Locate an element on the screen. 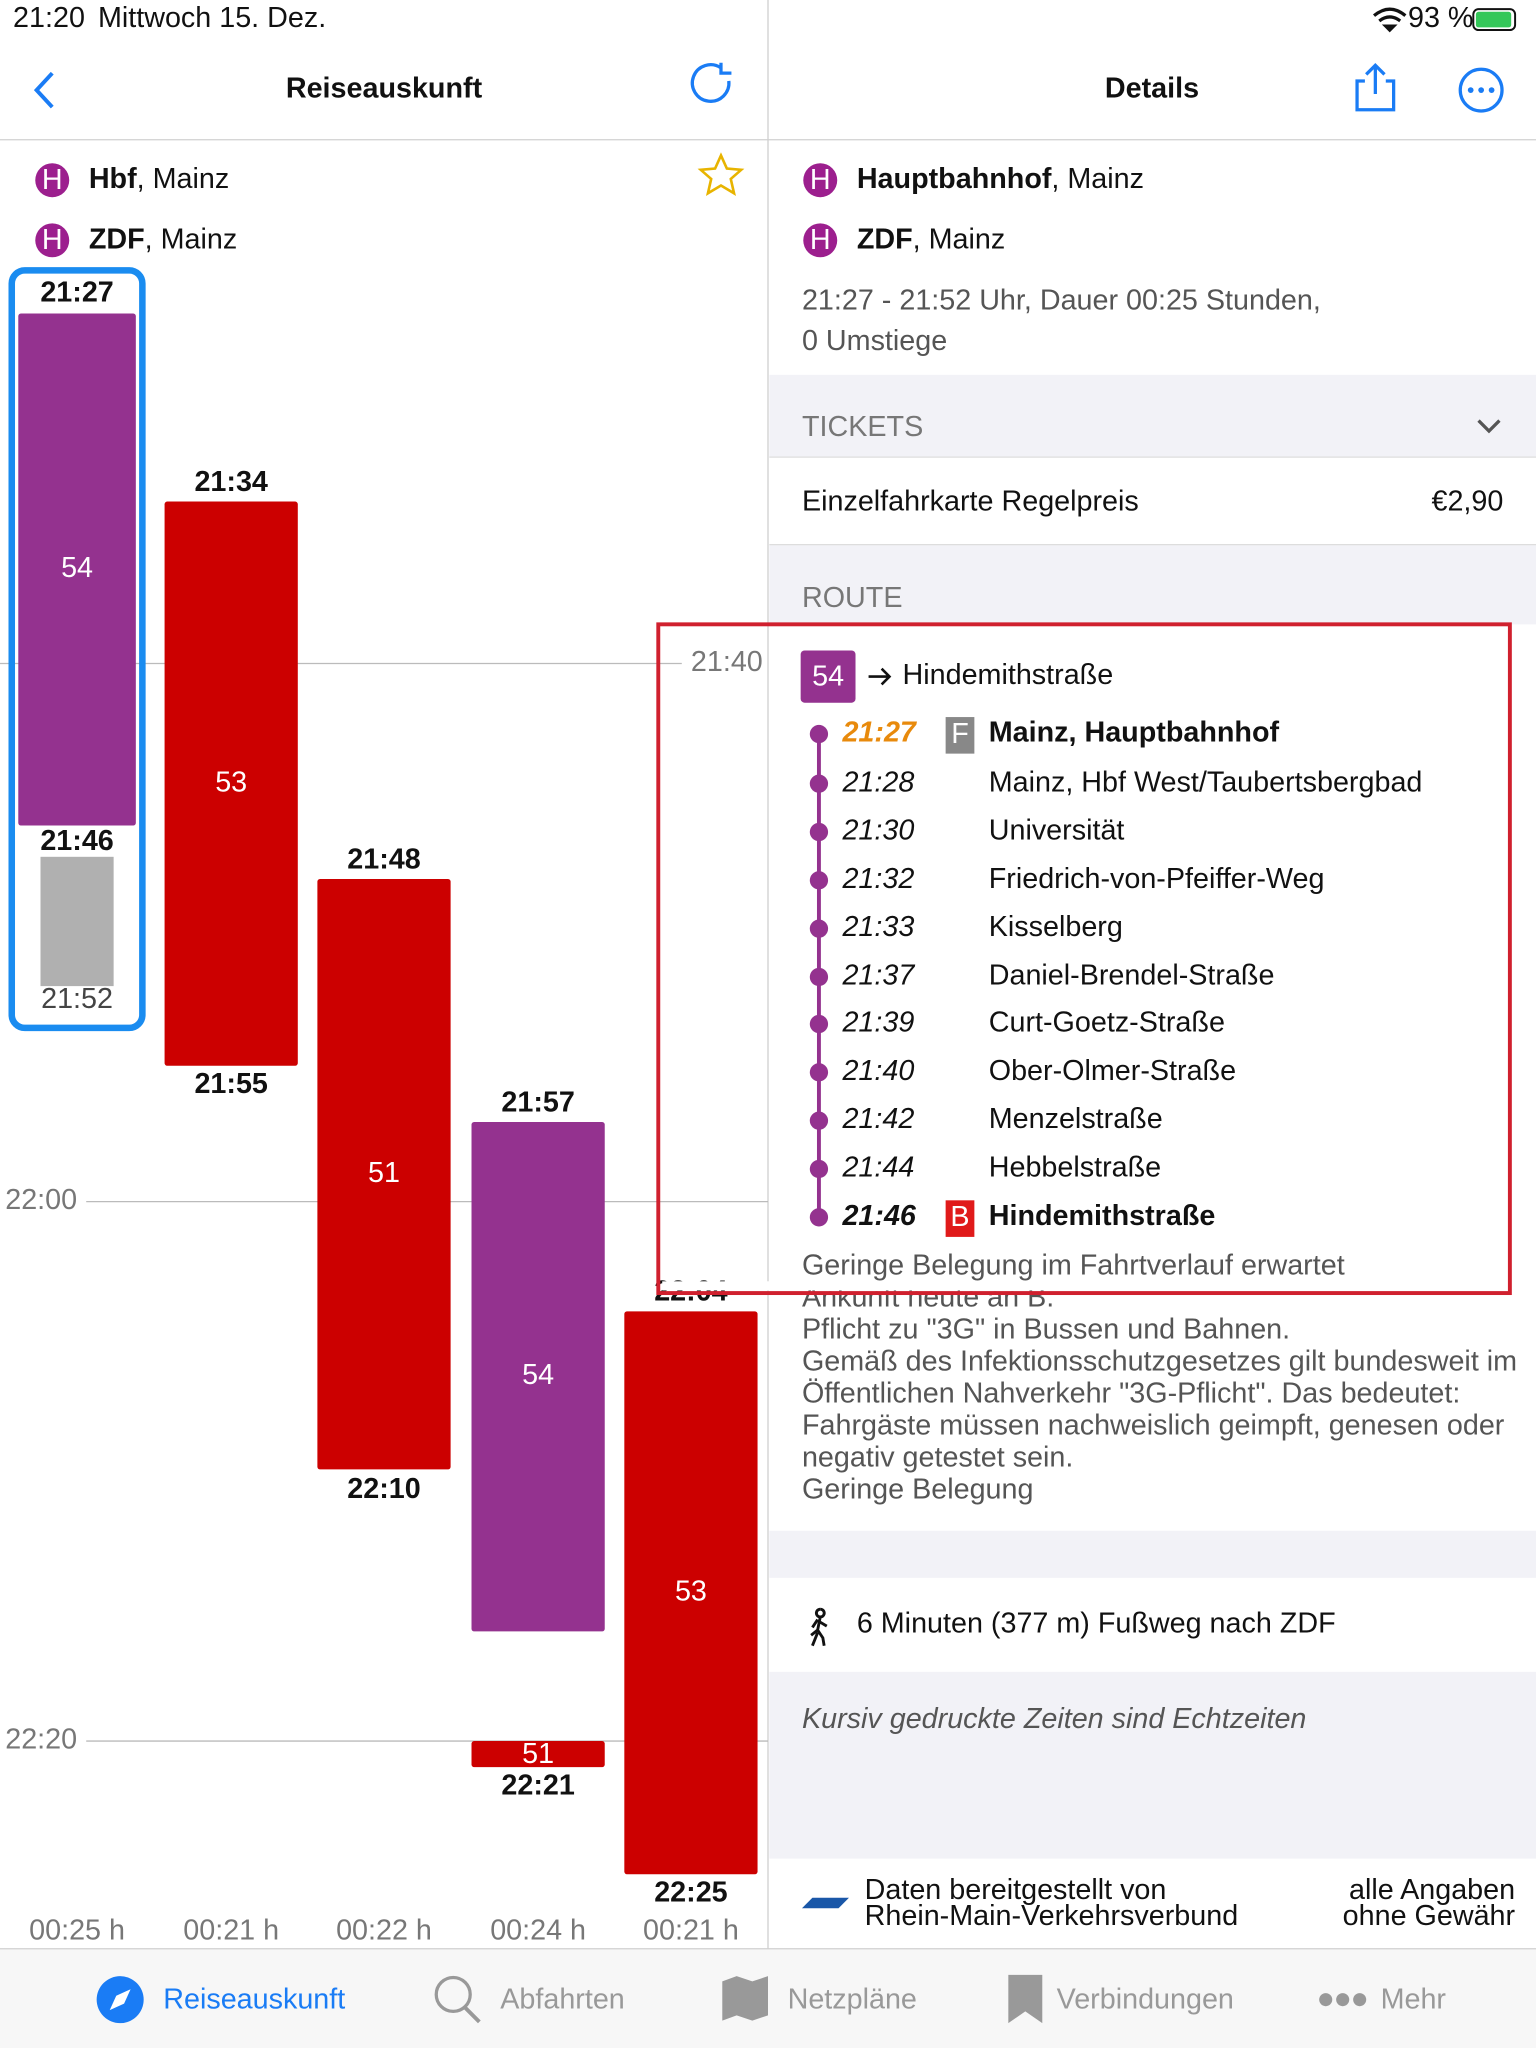 Image resolution: width=1536 pixels, height=2048 pixels. stop-time: 21:40 is located at coordinates (877, 1071).